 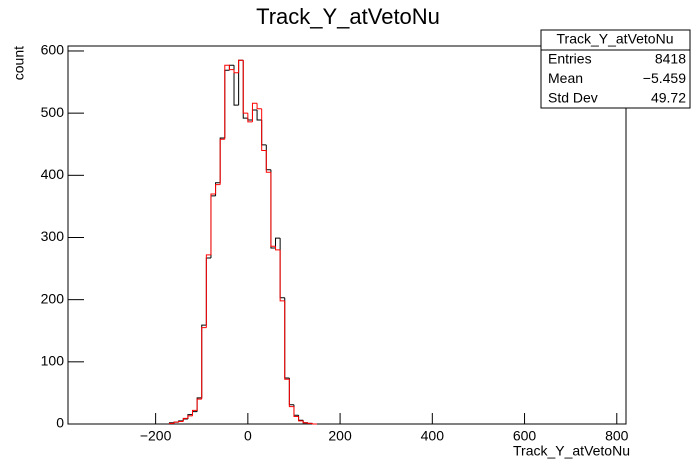 What do you see at coordinates (60, 423) in the screenshot?
I see `y-tick-label: 0` at bounding box center [60, 423].